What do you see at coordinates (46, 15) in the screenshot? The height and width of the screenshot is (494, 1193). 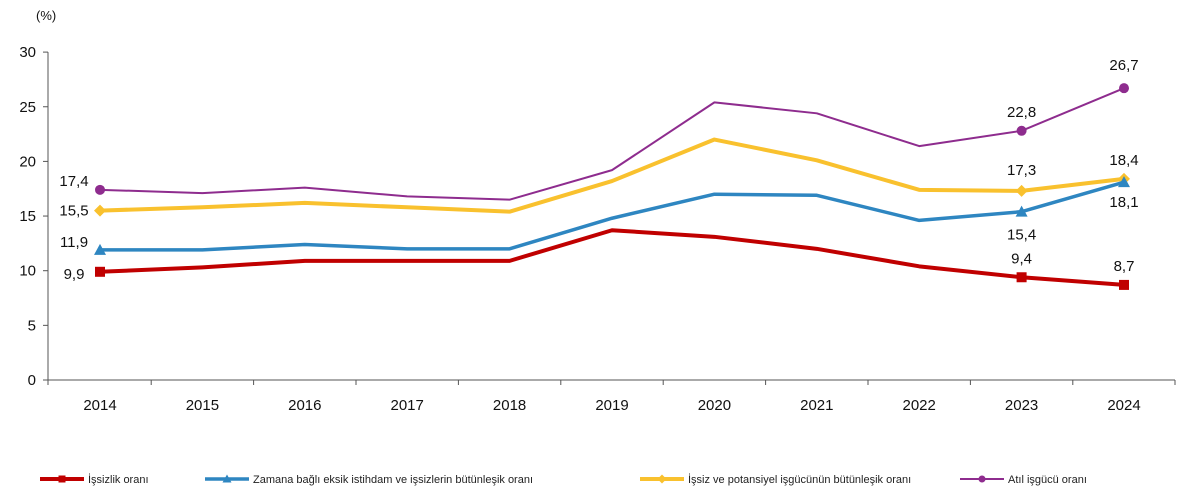 I see `y-axis-unit-label: (%)` at bounding box center [46, 15].